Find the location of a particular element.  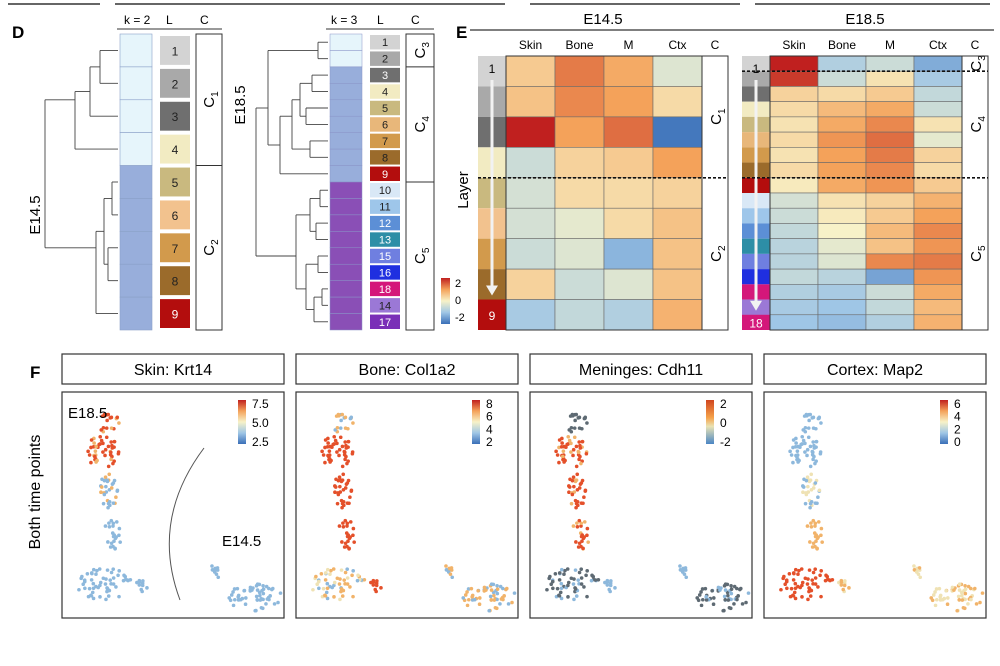

e185-heatmap-cluster-c3: C3 is located at coordinates (978, 63).